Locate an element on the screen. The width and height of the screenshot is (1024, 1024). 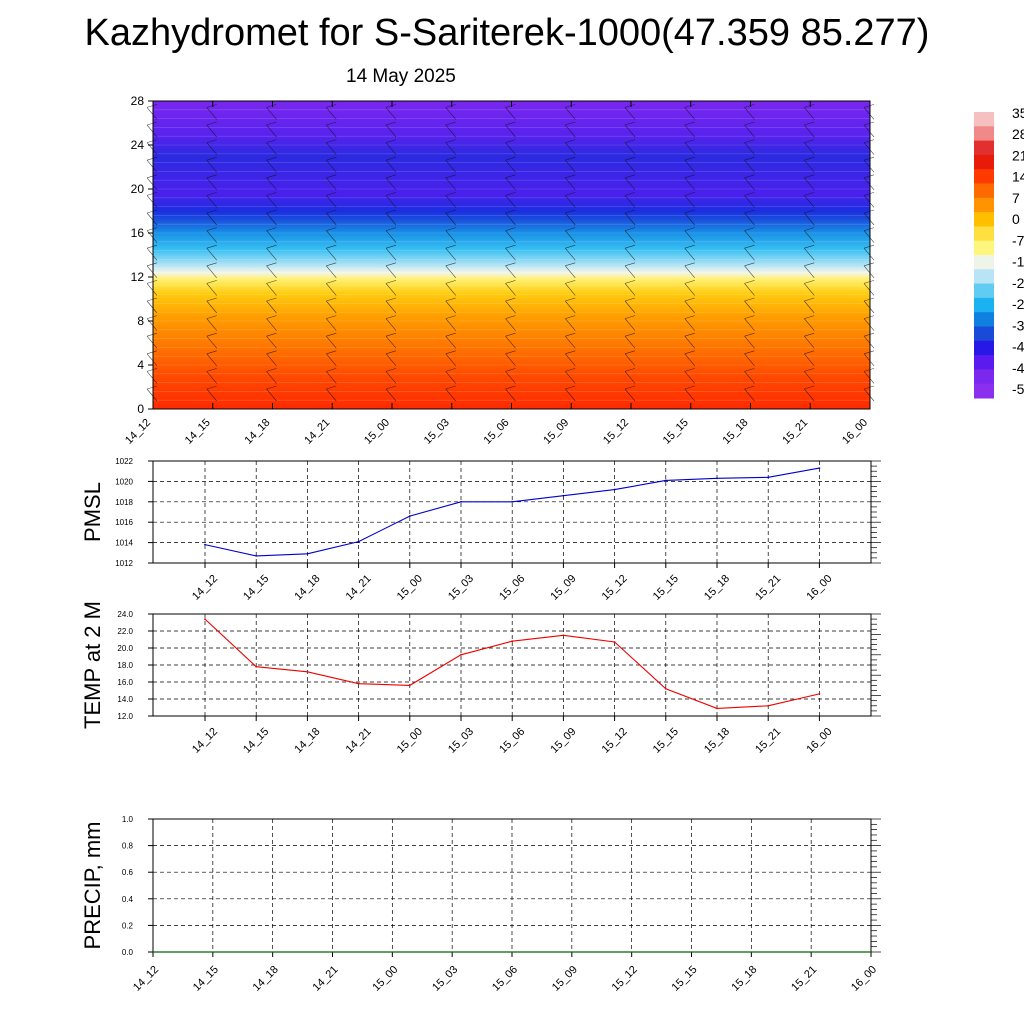
y-axis-title: TEMP at 2 M is located at coordinates (92, 665).